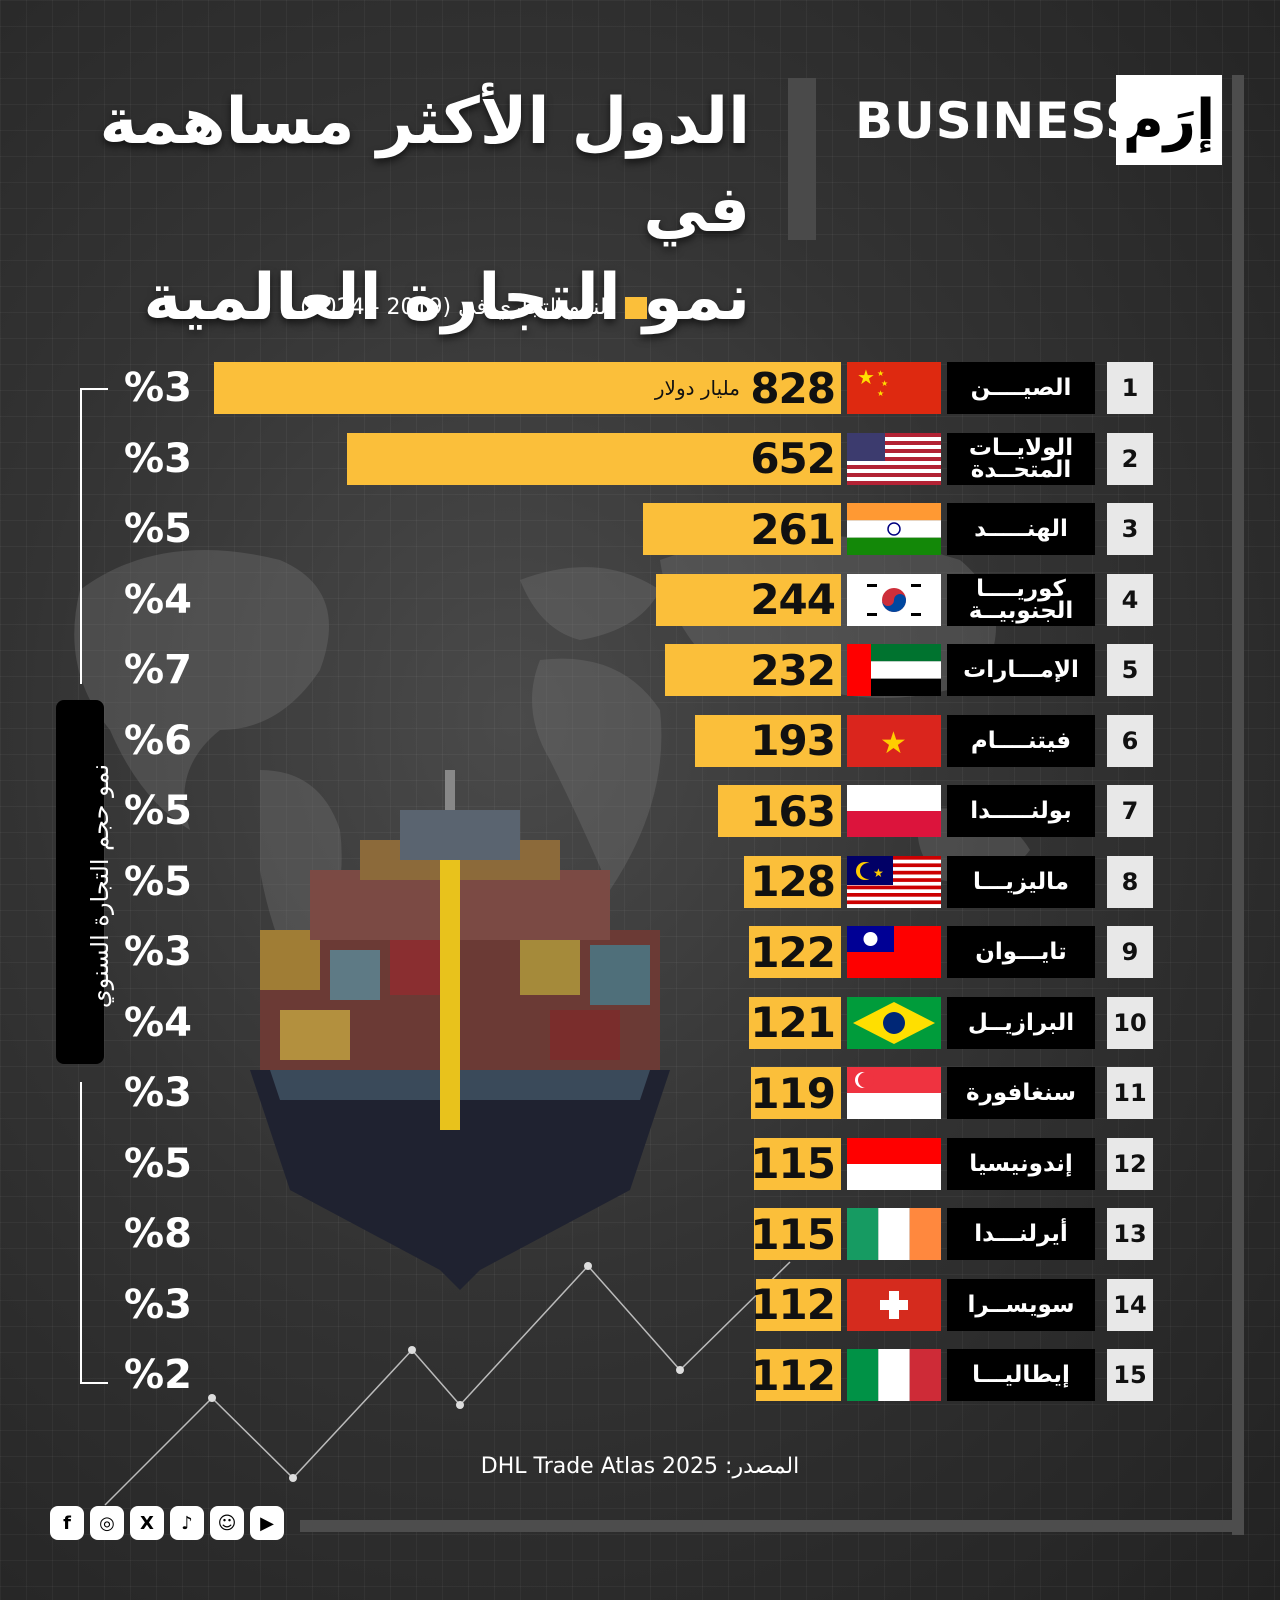 This screenshot has width=1280, height=1600. What do you see at coordinates (640, 529) in the screenshot?
I see `bar-row: 3 الهنـــــد 261 %5` at bounding box center [640, 529].